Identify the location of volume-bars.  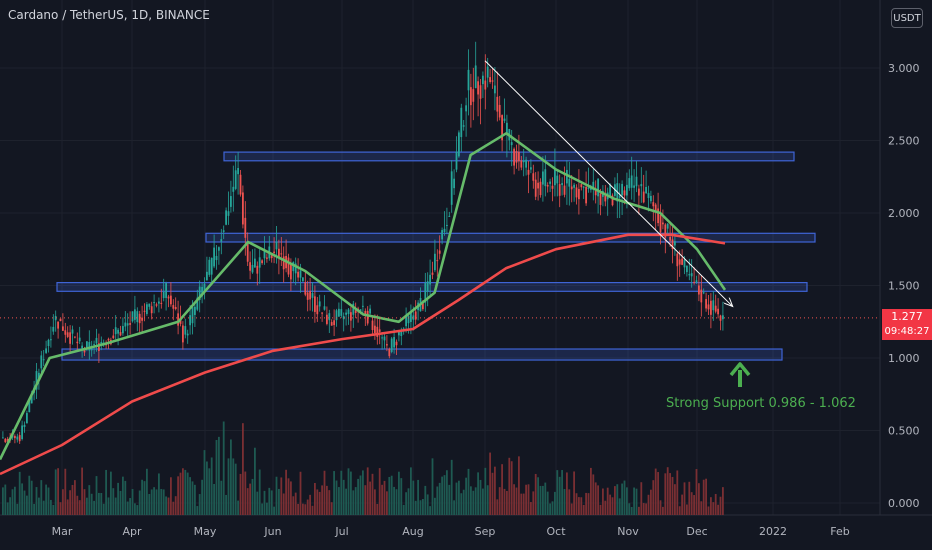
(363, 468).